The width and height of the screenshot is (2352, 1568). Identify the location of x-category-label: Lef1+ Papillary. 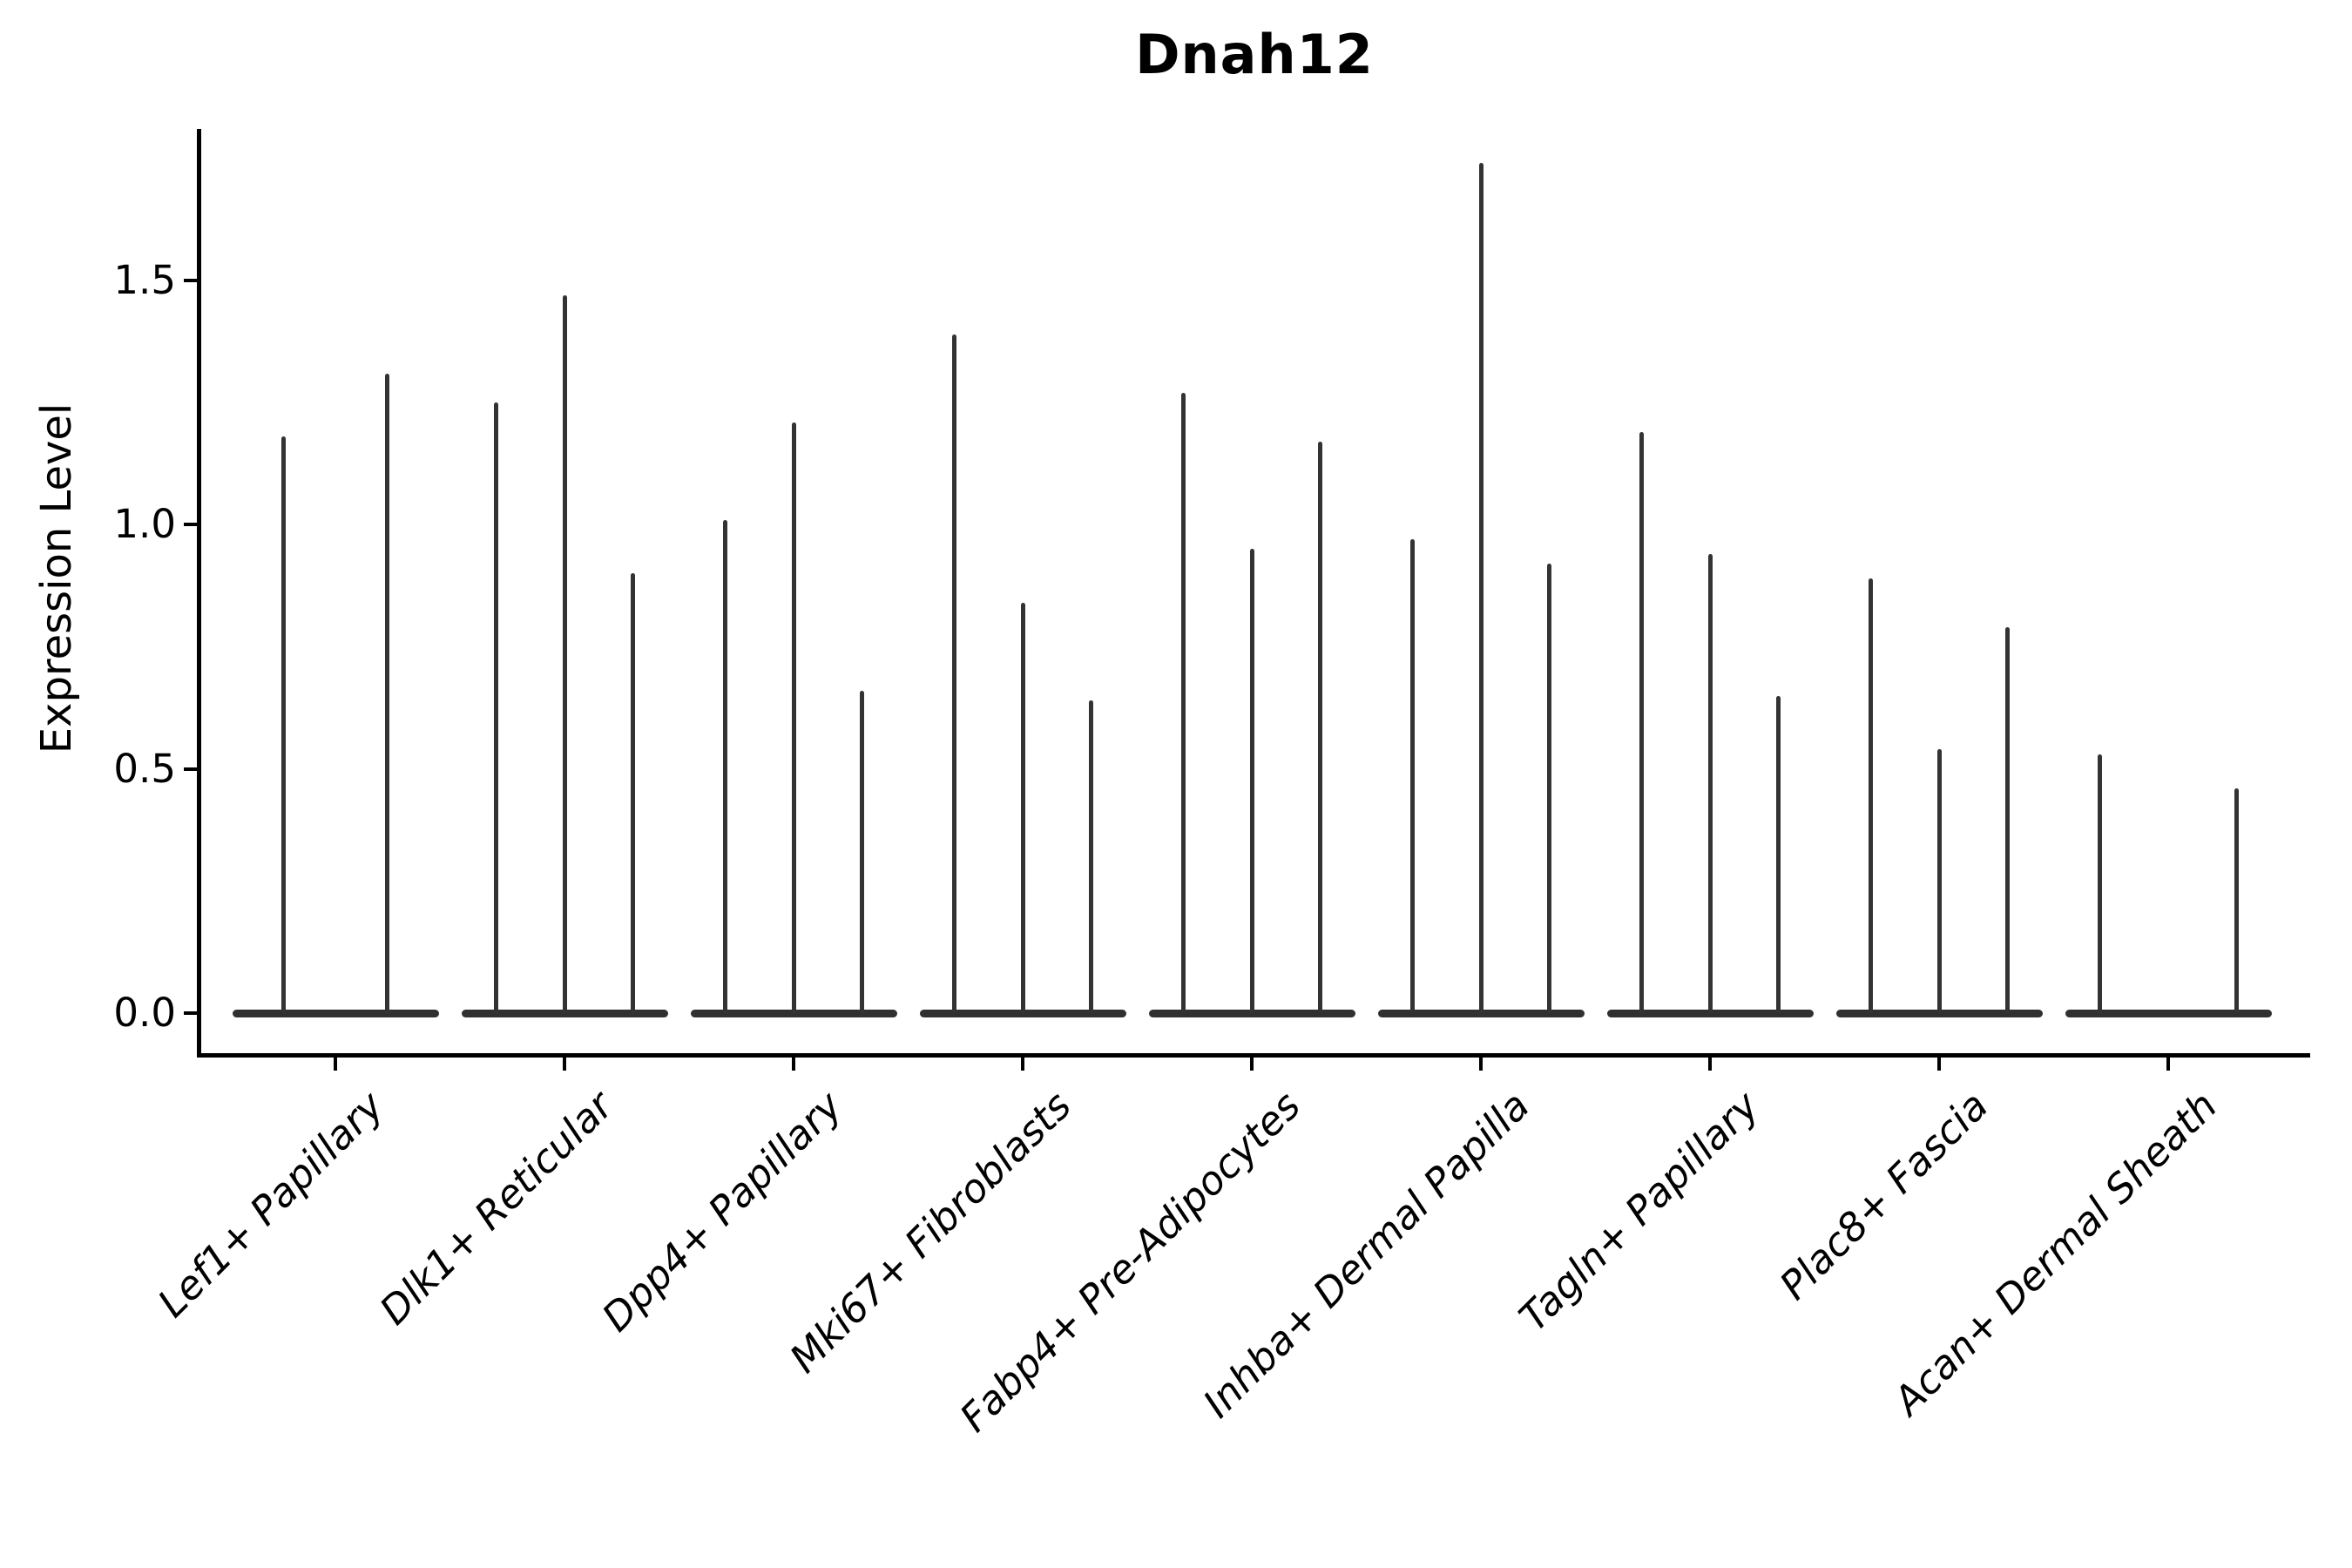
(271, 1204).